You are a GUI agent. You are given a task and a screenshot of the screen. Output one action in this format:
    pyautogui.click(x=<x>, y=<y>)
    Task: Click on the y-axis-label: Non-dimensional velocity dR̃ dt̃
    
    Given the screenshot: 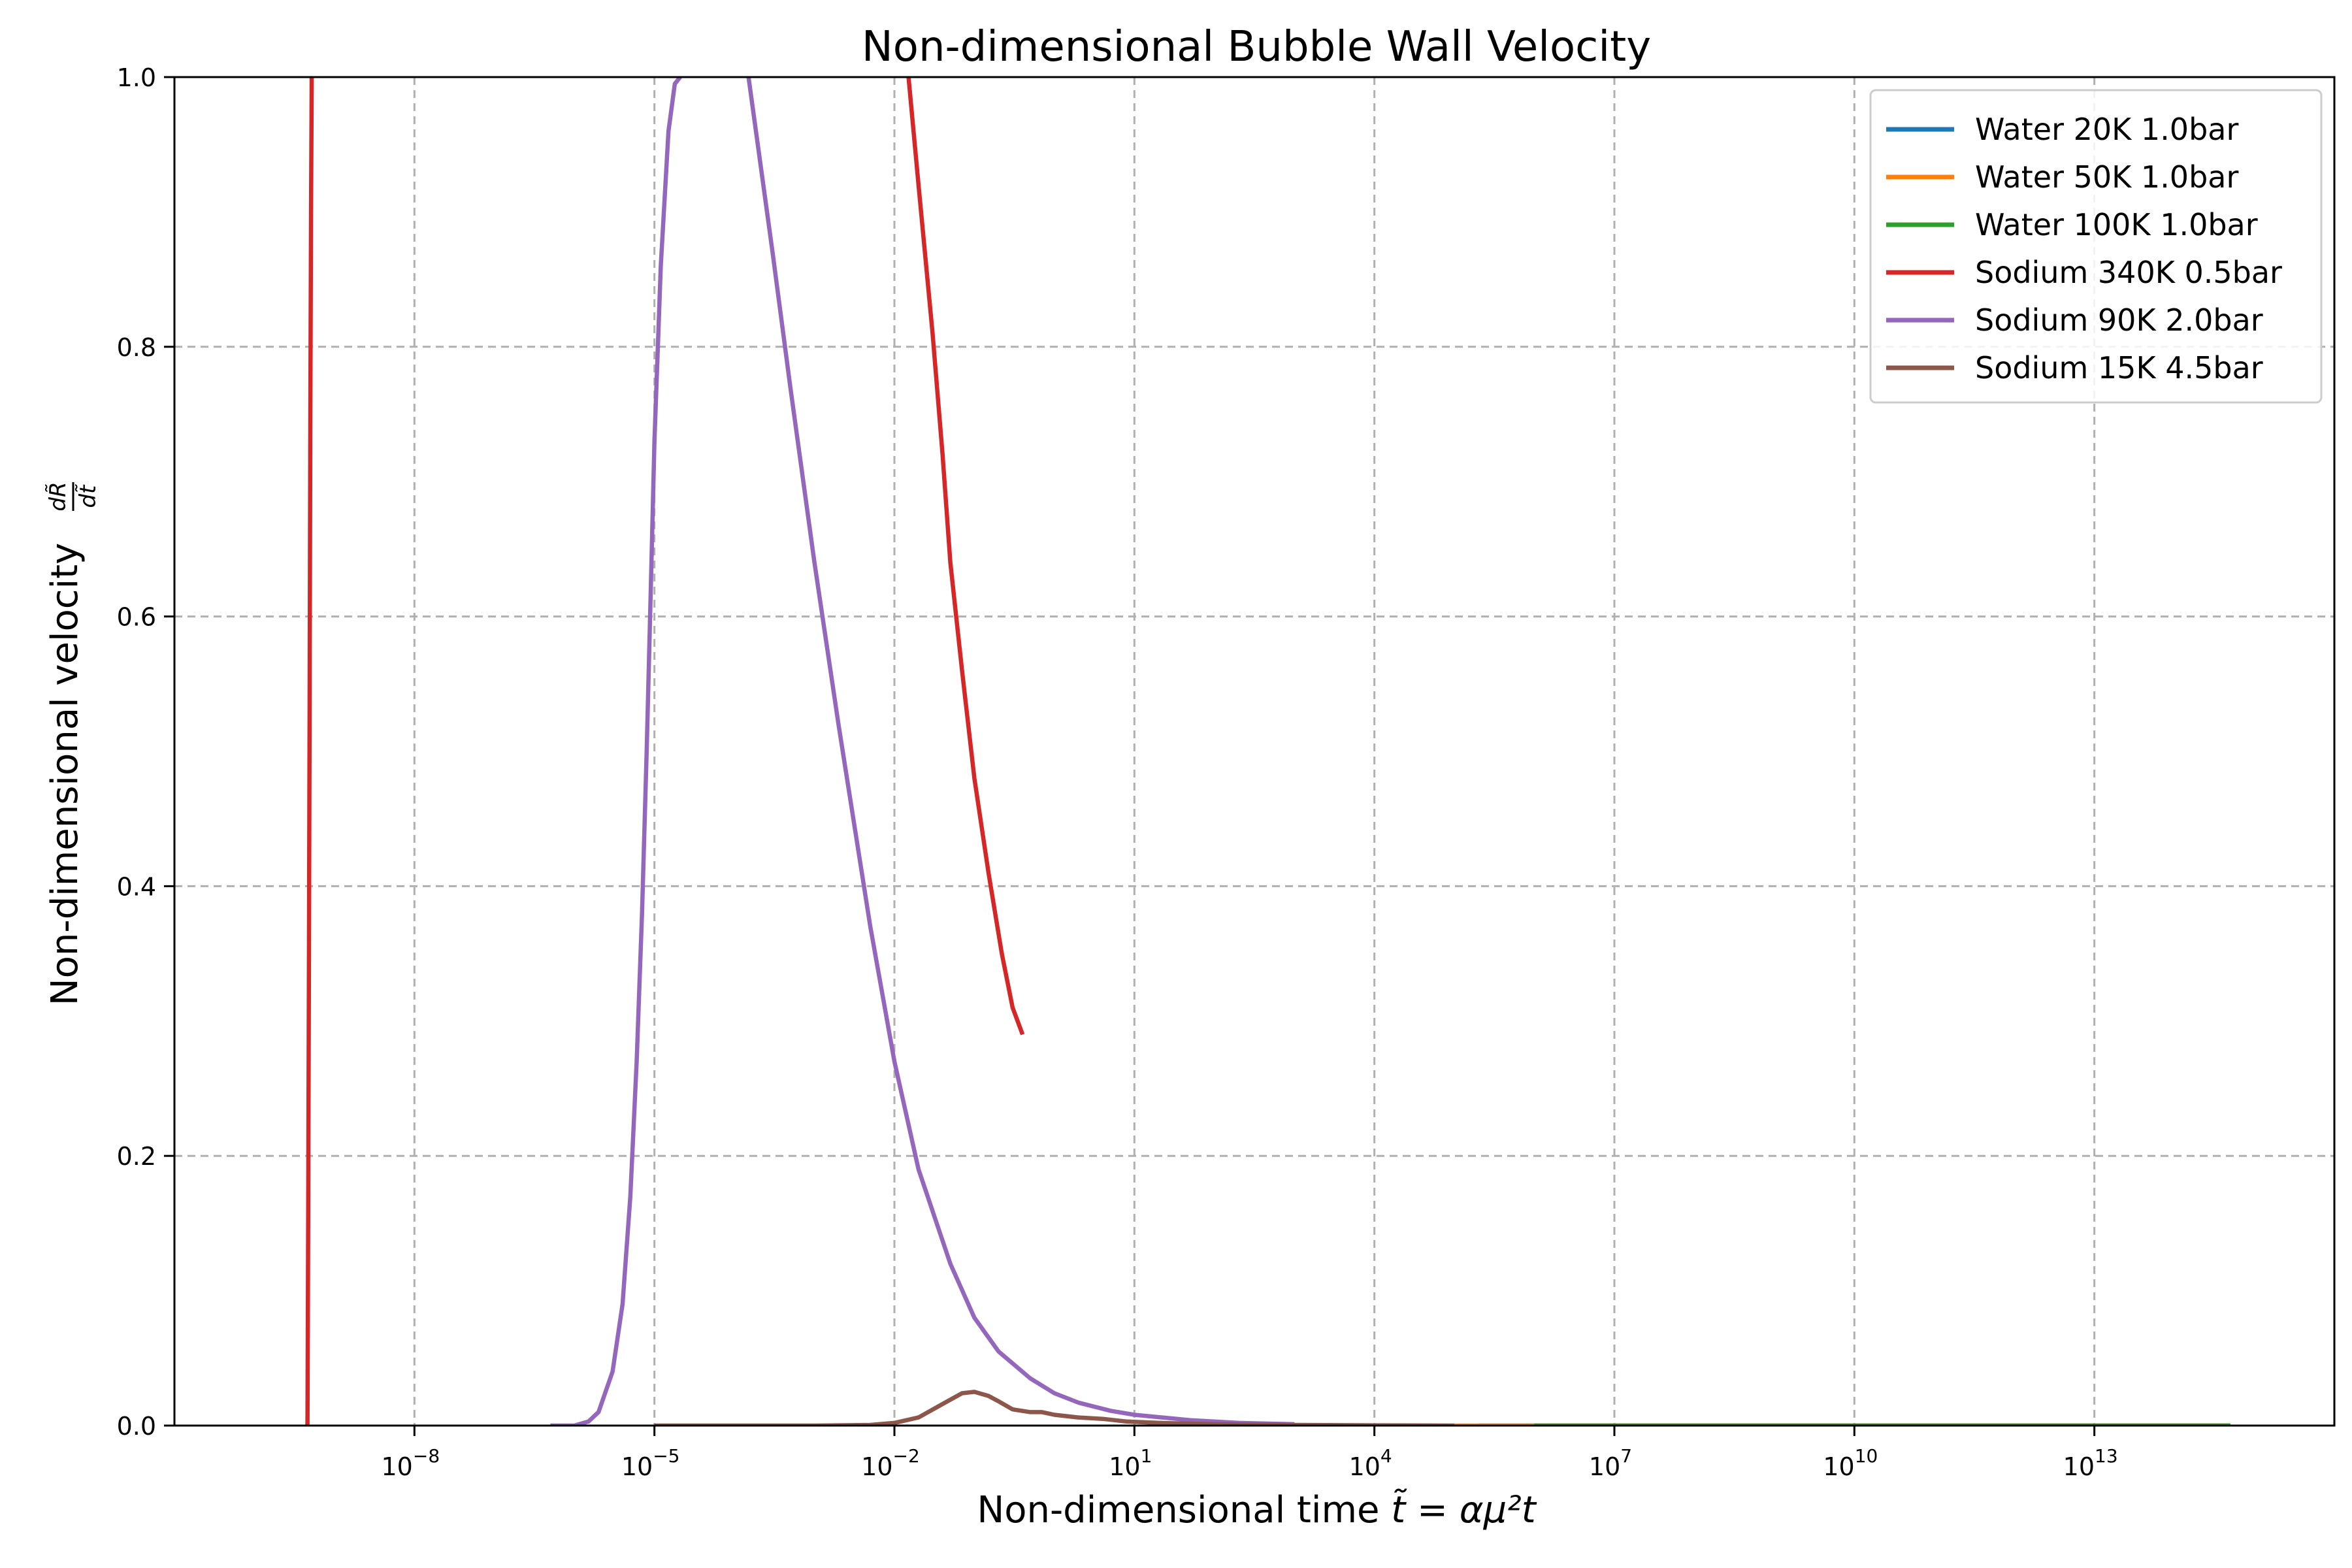 What is the action you would take?
    pyautogui.click(x=72, y=743)
    